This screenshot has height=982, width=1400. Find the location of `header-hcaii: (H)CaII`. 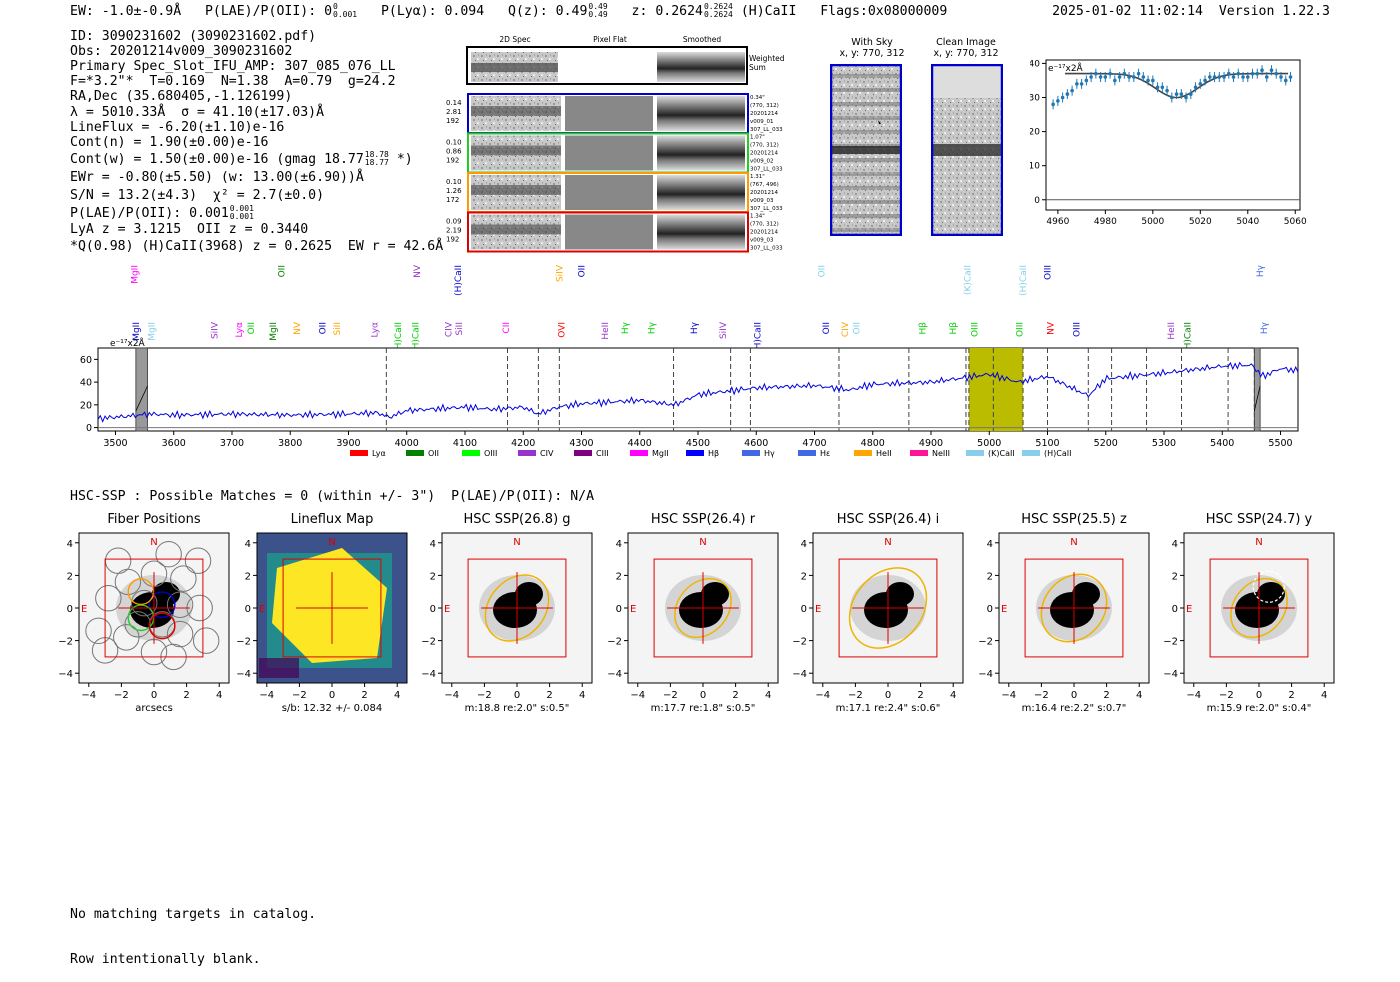

header-hcaii: (H)CaII is located at coordinates (768, 11).